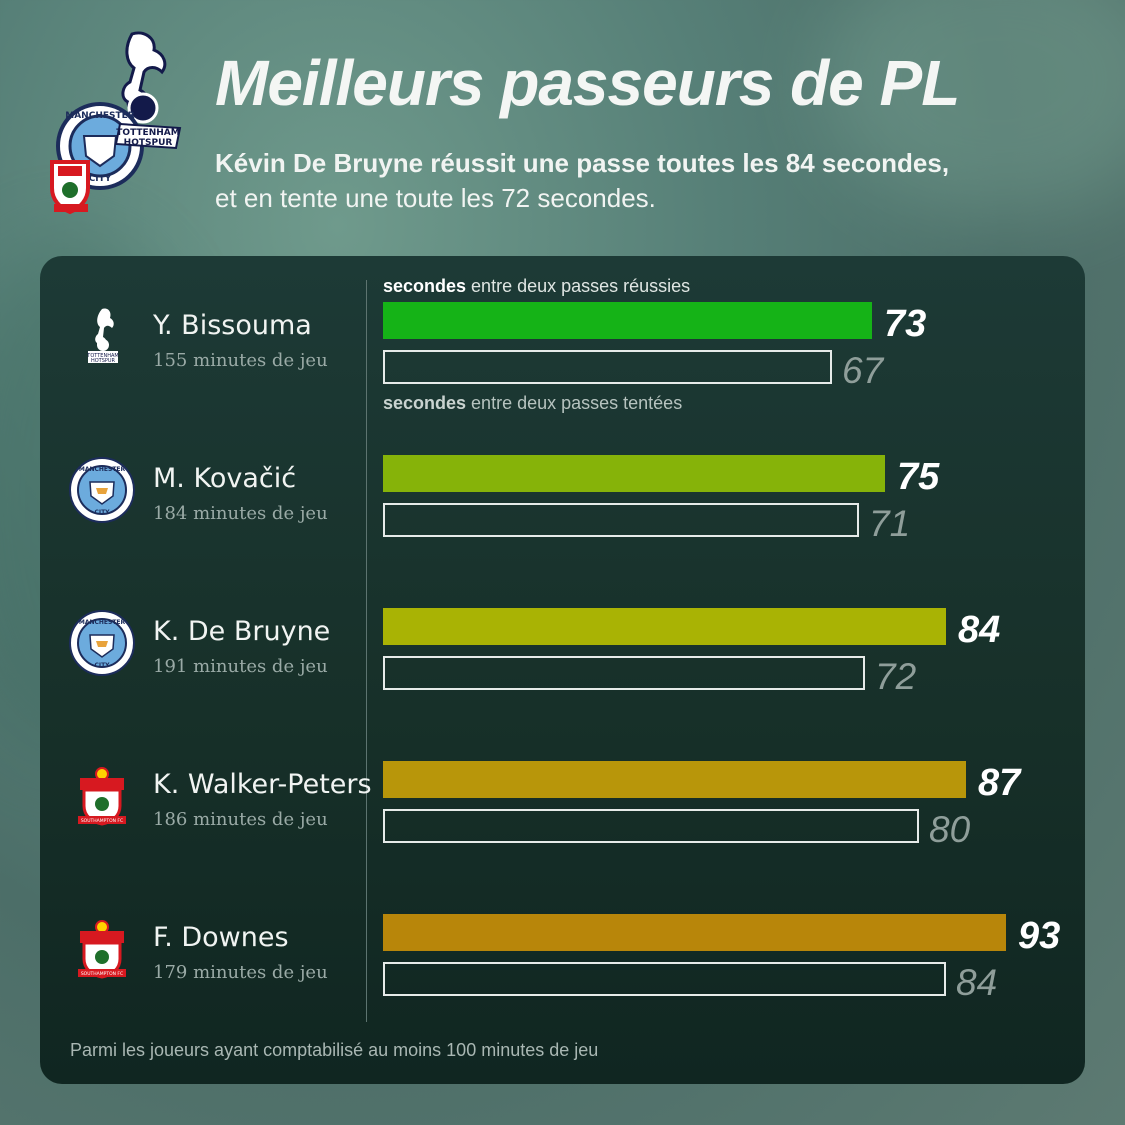 This screenshot has height=1125, width=1125. Describe the element at coordinates (147, 133) in the screenshot. I see `tottenham-logo-text: TOTTENHAM` at that location.